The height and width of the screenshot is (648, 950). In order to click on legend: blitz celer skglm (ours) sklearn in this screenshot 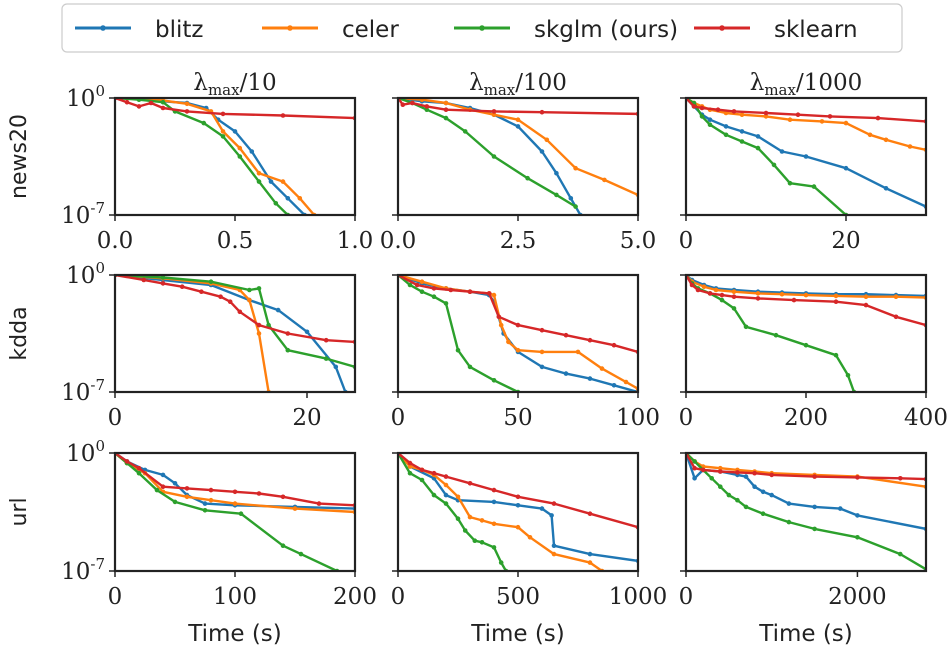, I will do `click(482, 28)`.